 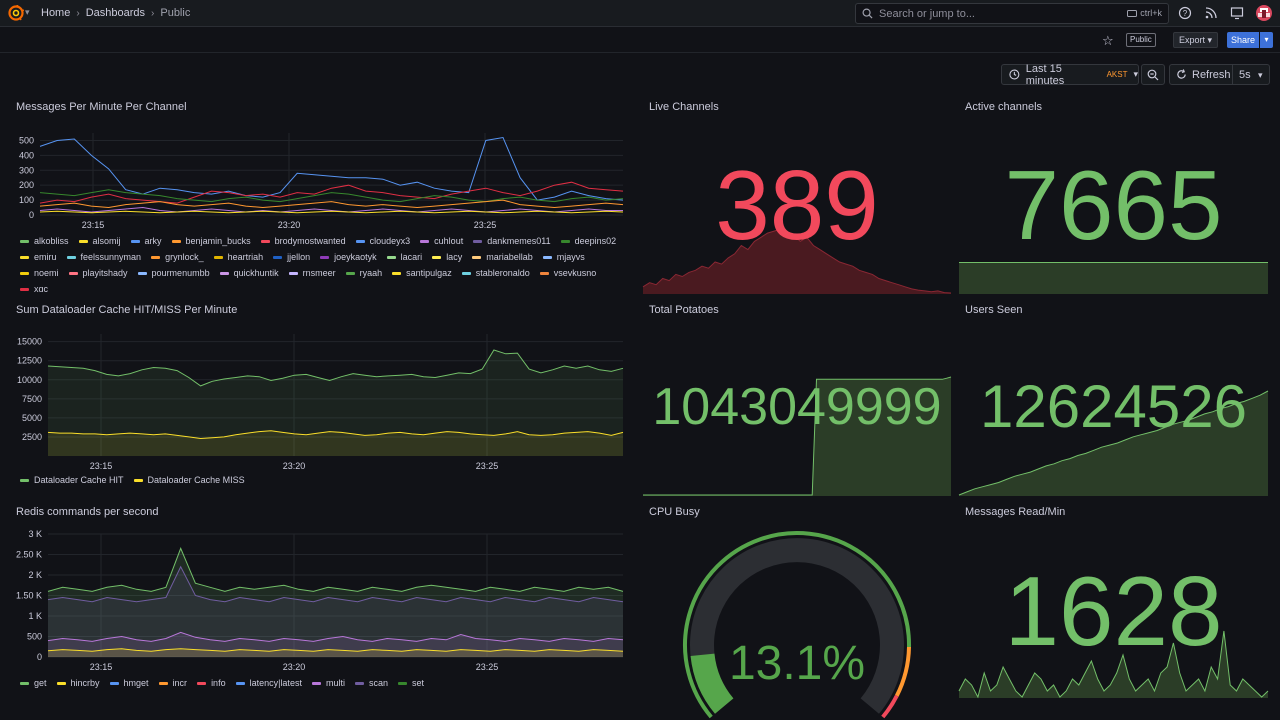 I want to click on legend-item: santipulgaz, so click(x=422, y=273).